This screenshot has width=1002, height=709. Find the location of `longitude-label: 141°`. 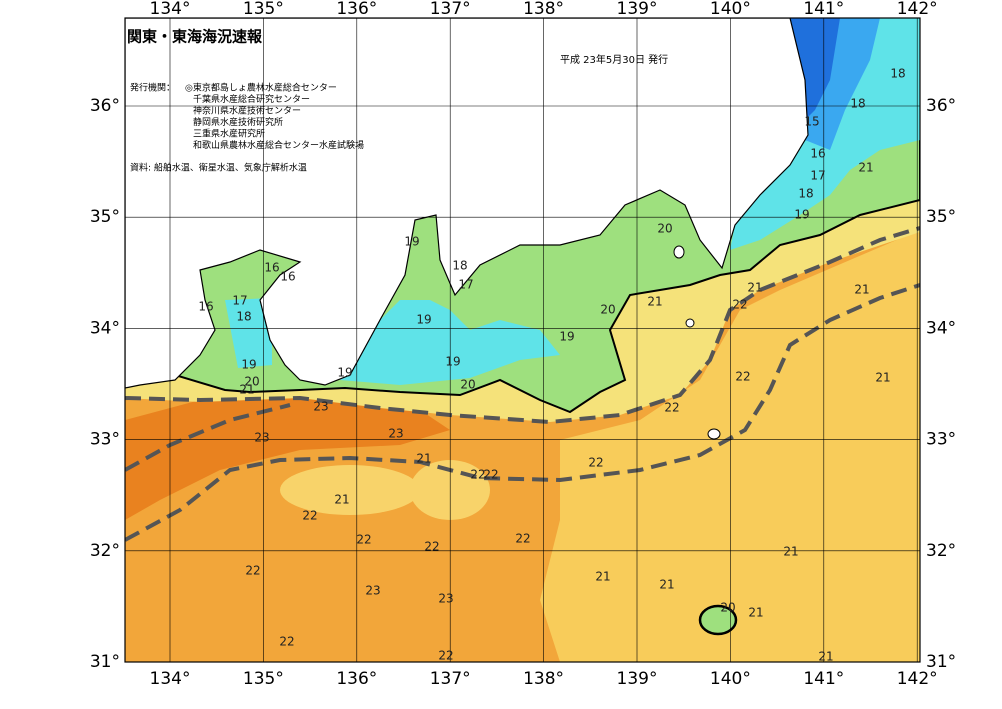

longitude-label: 141° is located at coordinates (823, 9).